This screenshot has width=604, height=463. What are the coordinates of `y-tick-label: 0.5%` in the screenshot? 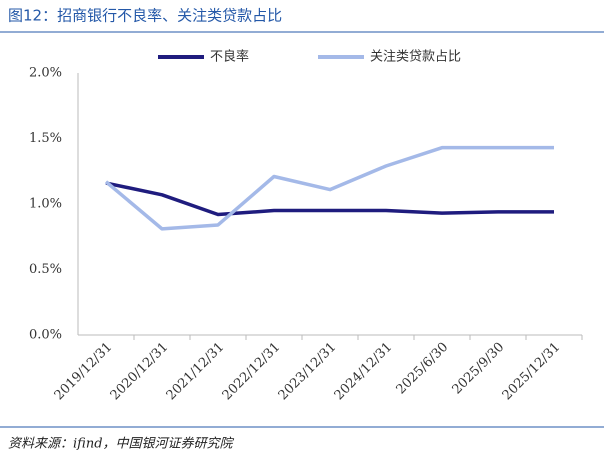 It's located at (45, 269).